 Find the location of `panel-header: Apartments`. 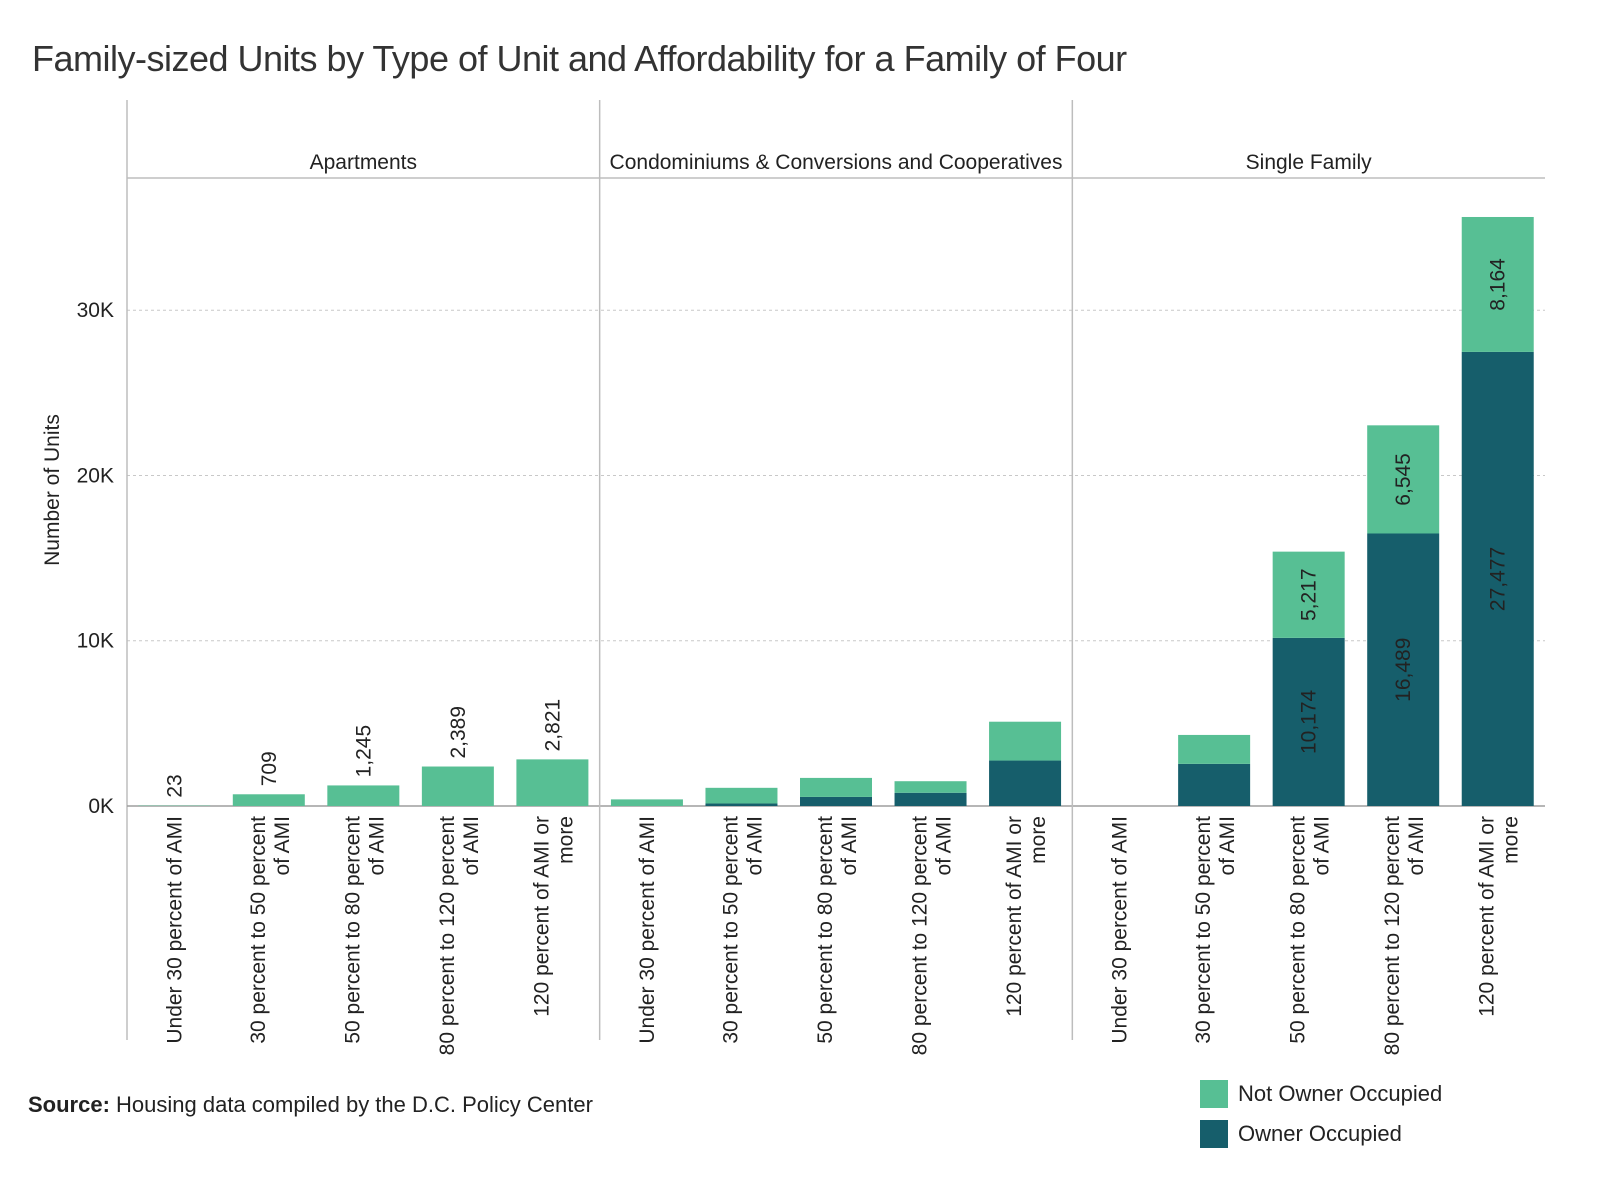

panel-header: Apartments is located at coordinates (363, 162).